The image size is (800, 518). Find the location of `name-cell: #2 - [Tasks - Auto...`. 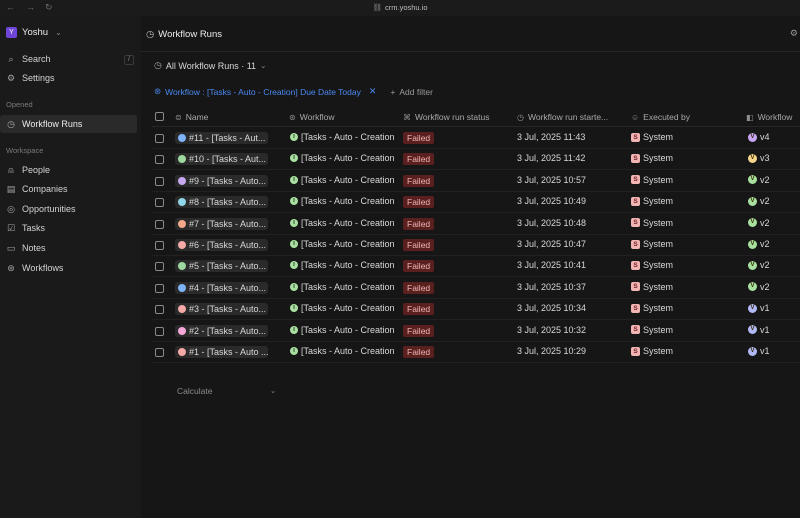

name-cell: #2 - [Tasks - Auto... is located at coordinates (221, 330).